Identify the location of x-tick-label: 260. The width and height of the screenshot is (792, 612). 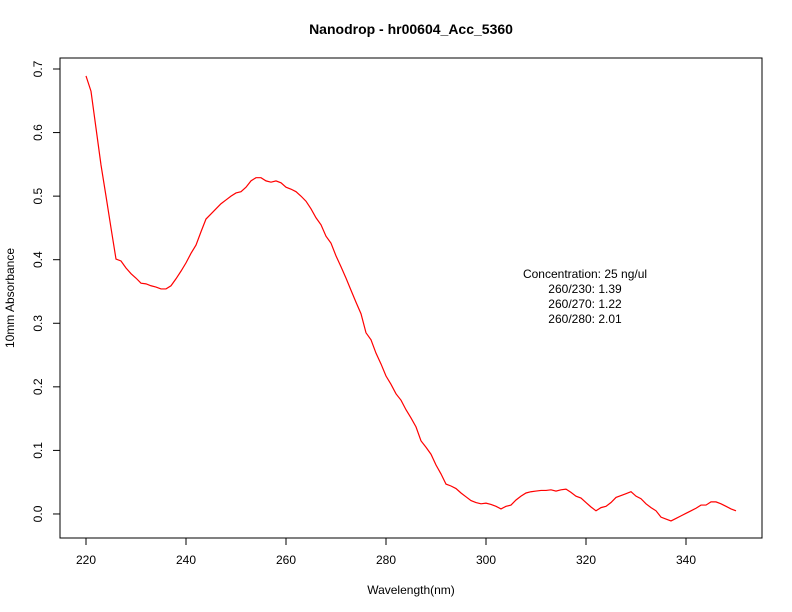
(286, 560).